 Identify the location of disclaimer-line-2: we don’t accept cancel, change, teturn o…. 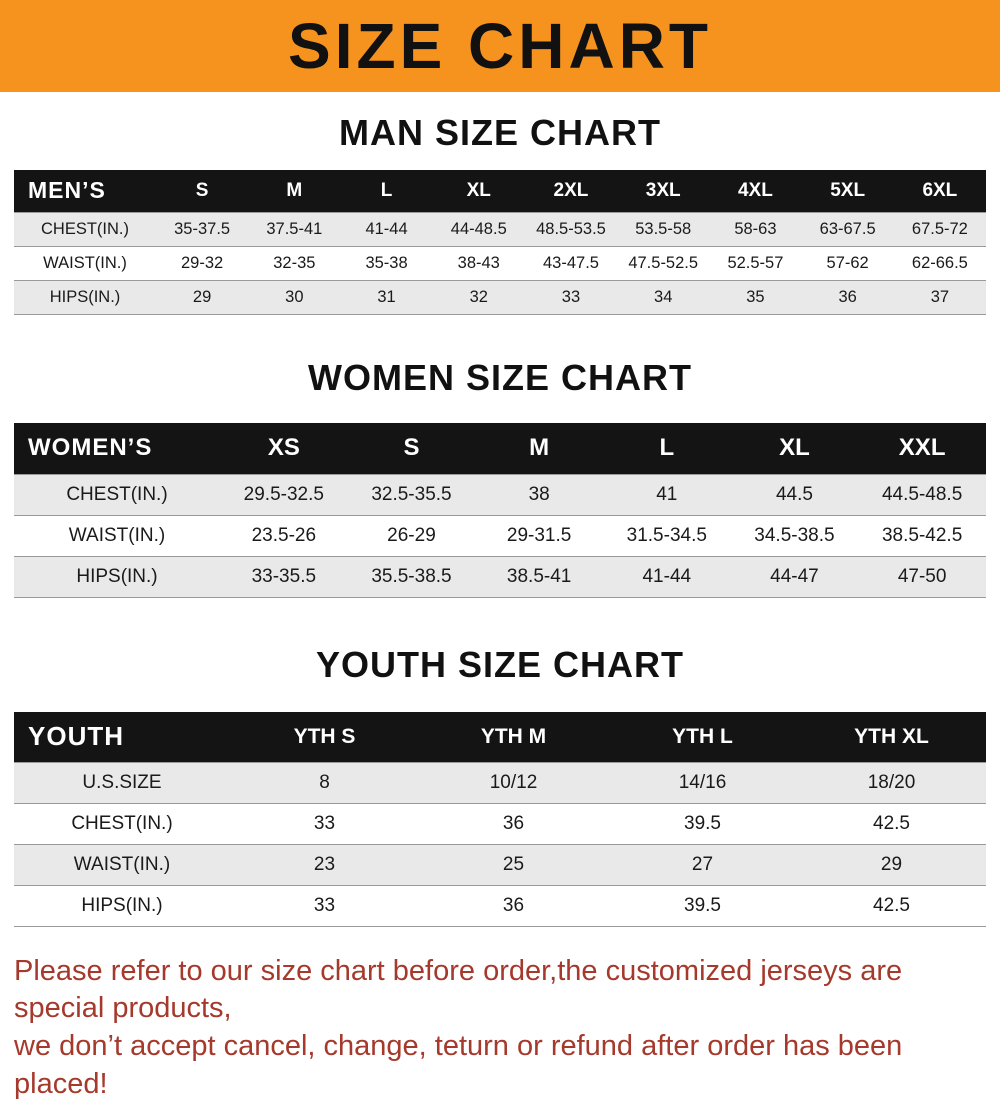
(500, 1065).